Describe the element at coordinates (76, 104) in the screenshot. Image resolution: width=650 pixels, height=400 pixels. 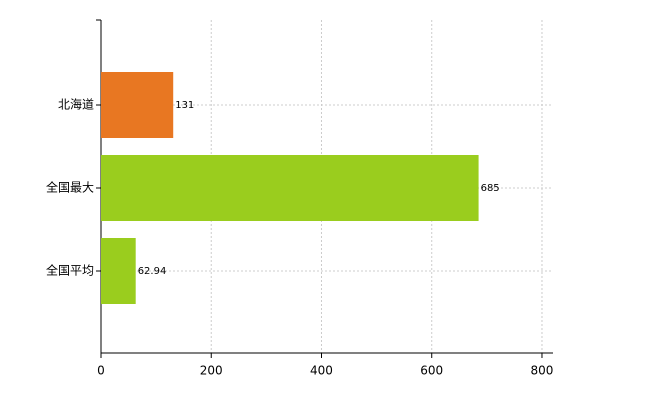
I see `y-tick-label: 北海道` at that location.